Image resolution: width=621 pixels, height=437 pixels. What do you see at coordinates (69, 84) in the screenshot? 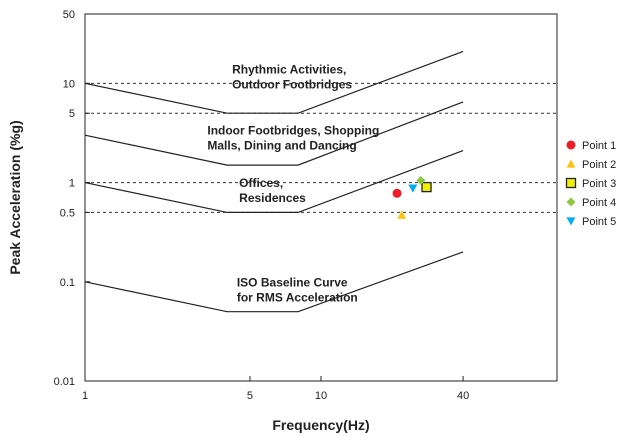
I see `y-tick-label-5: 10` at bounding box center [69, 84].